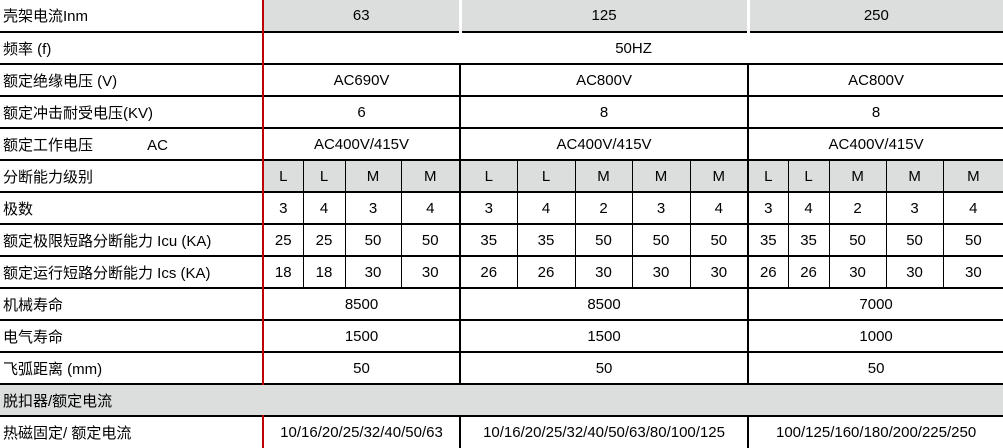 The width and height of the screenshot is (1003, 448). Describe the element at coordinates (874, 16) in the screenshot. I see `value-cell: 250` at that location.